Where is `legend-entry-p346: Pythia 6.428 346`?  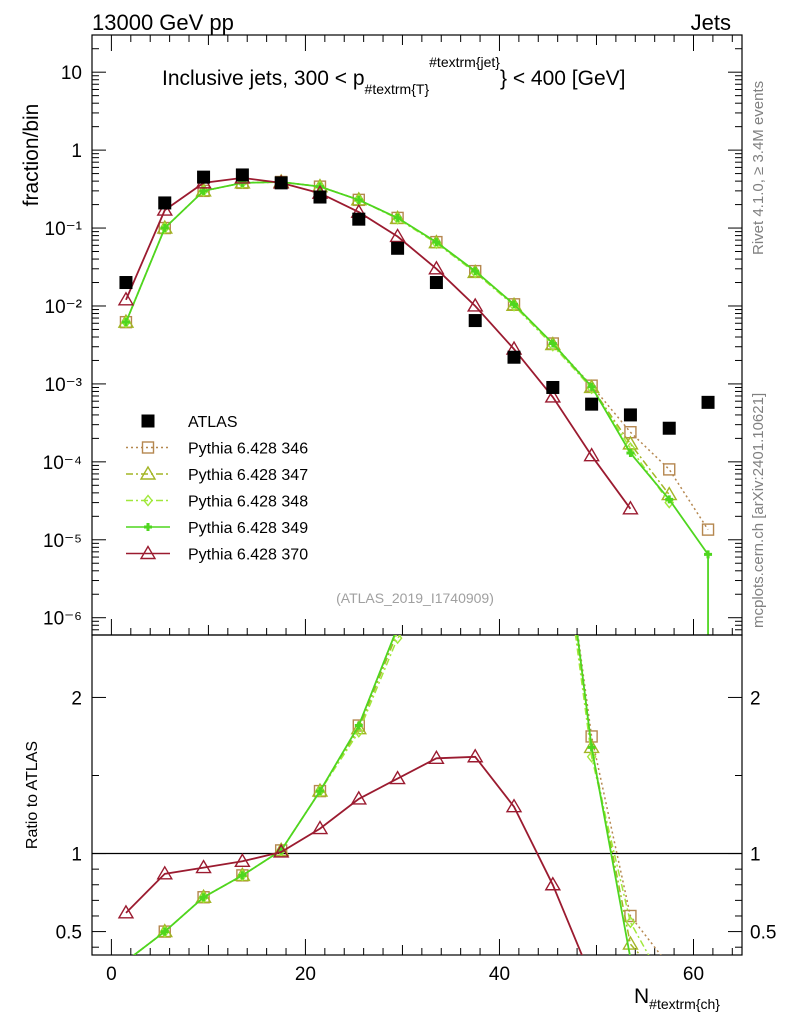 legend-entry-p346: Pythia 6.428 346 is located at coordinates (217, 449).